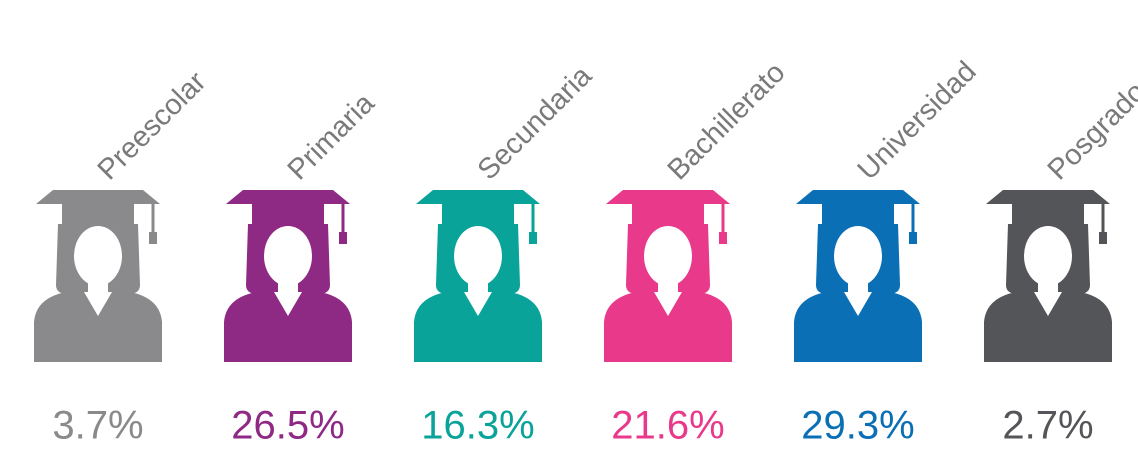  I want to click on value-label: 21.6%, so click(667, 426).